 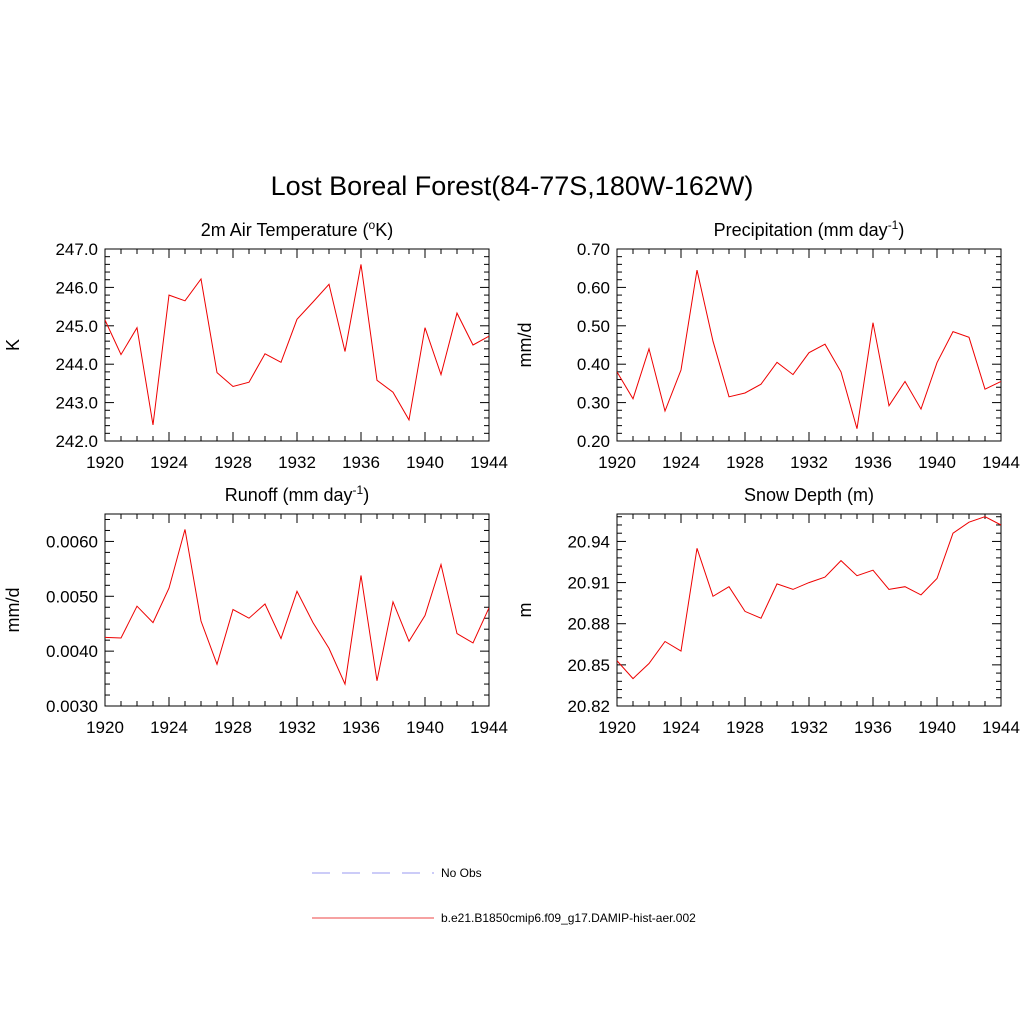 What do you see at coordinates (297, 494) in the screenshot?
I see `runoff-panel-title: Runoff (mm day-1)` at bounding box center [297, 494].